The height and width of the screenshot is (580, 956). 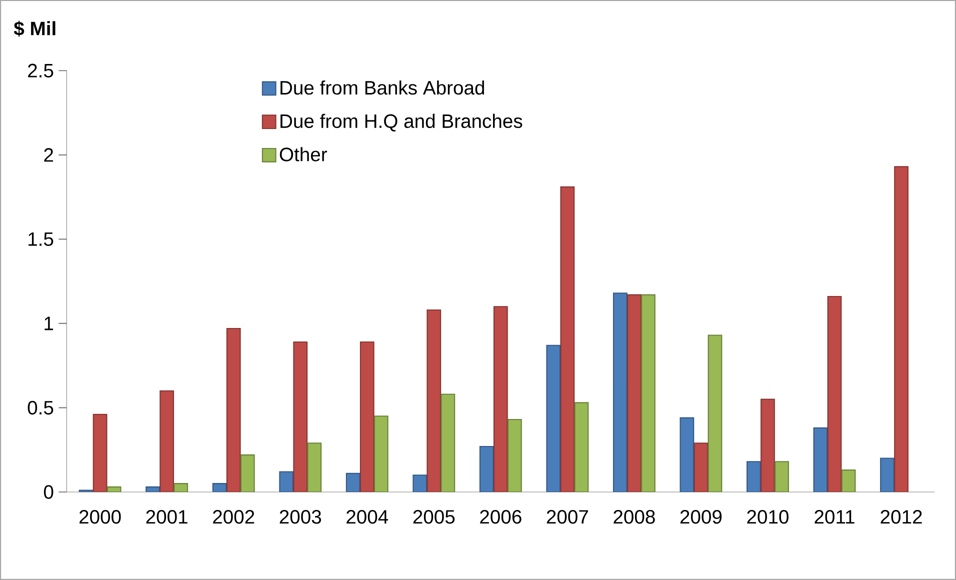 I want to click on x-tick-label: 2009, so click(x=701, y=517).